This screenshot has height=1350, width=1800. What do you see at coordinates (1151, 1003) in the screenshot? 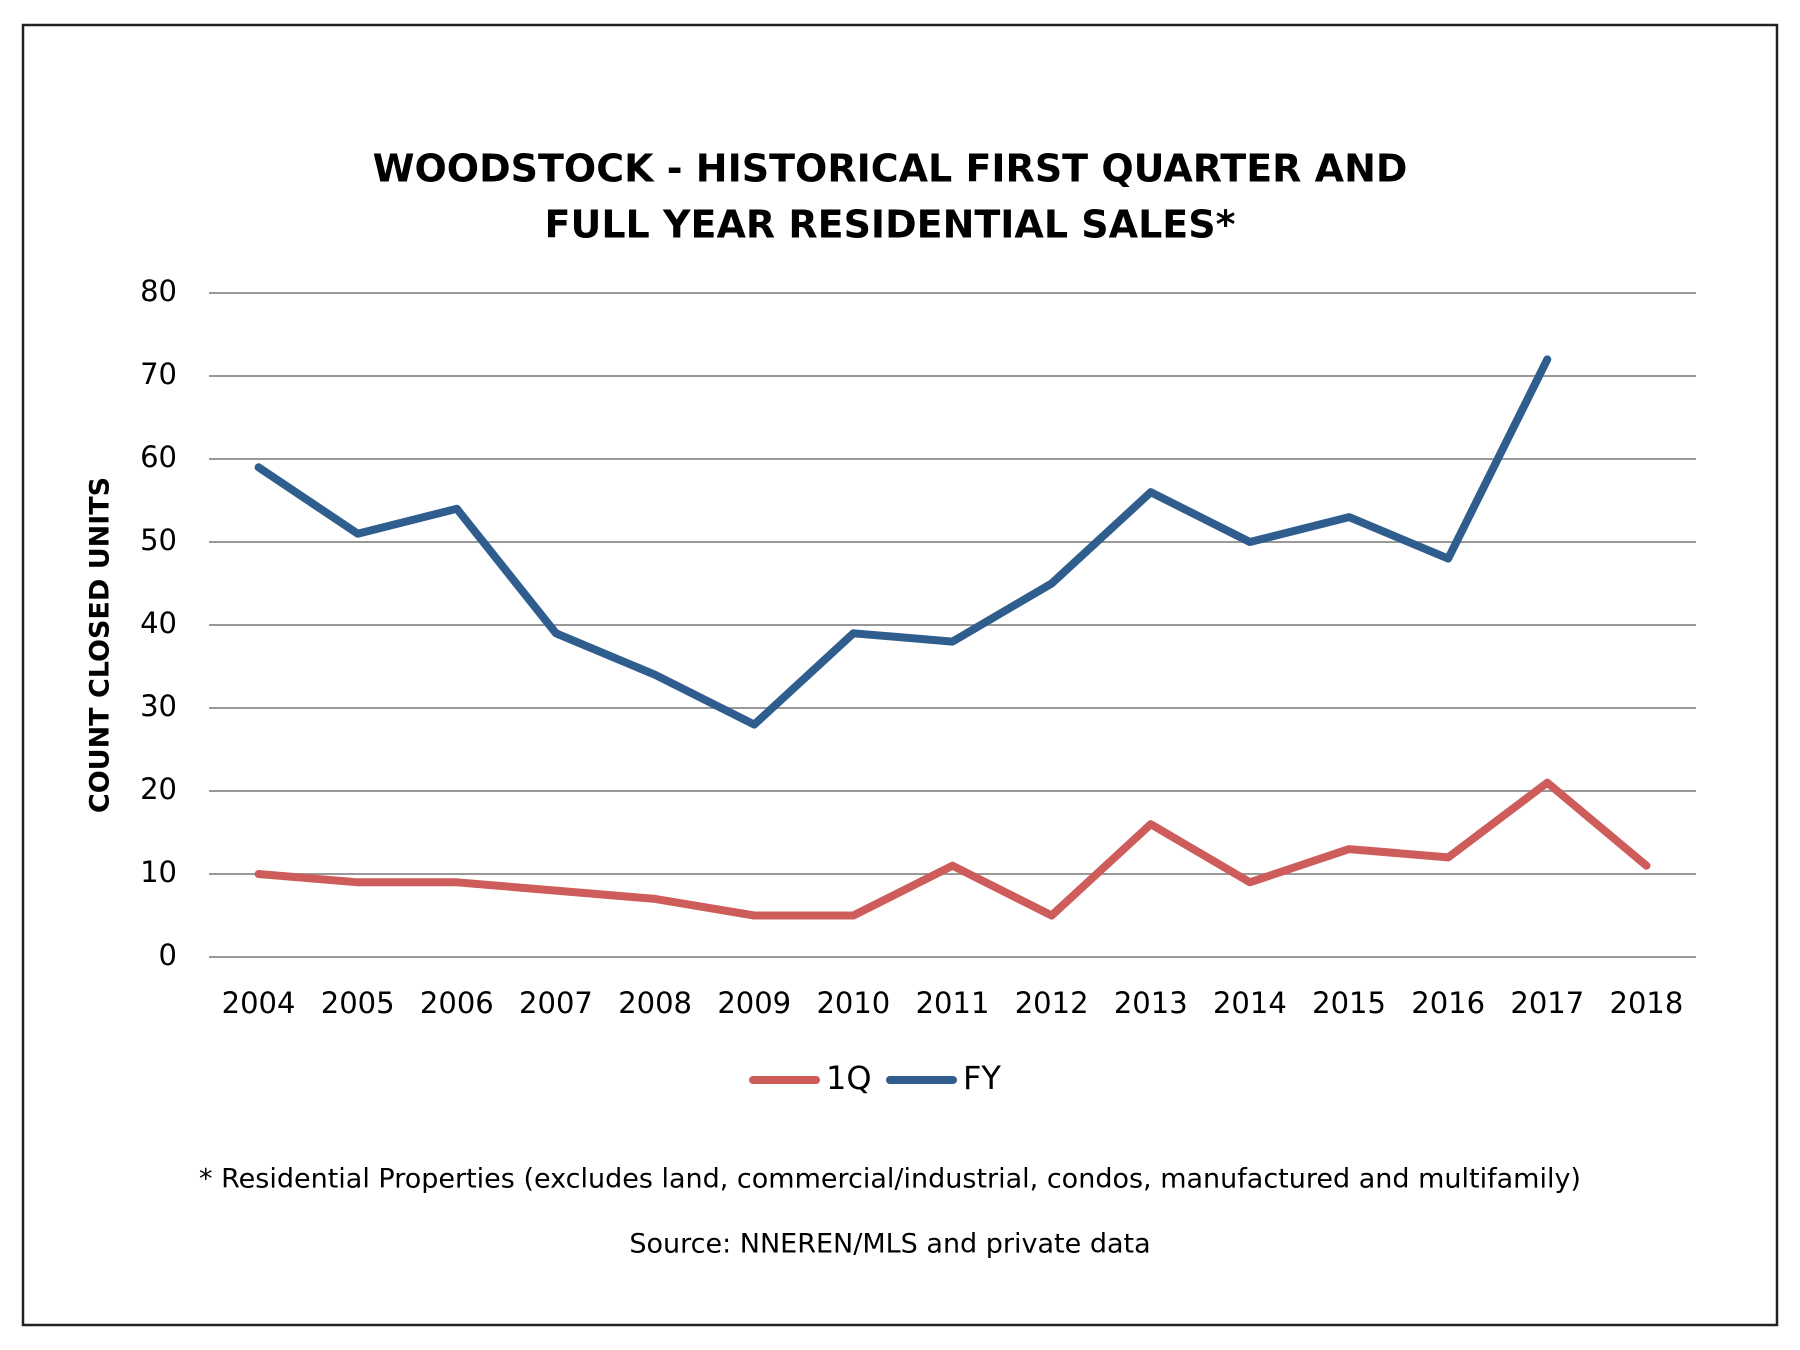
I see `x-tick-label: 2013` at bounding box center [1151, 1003].